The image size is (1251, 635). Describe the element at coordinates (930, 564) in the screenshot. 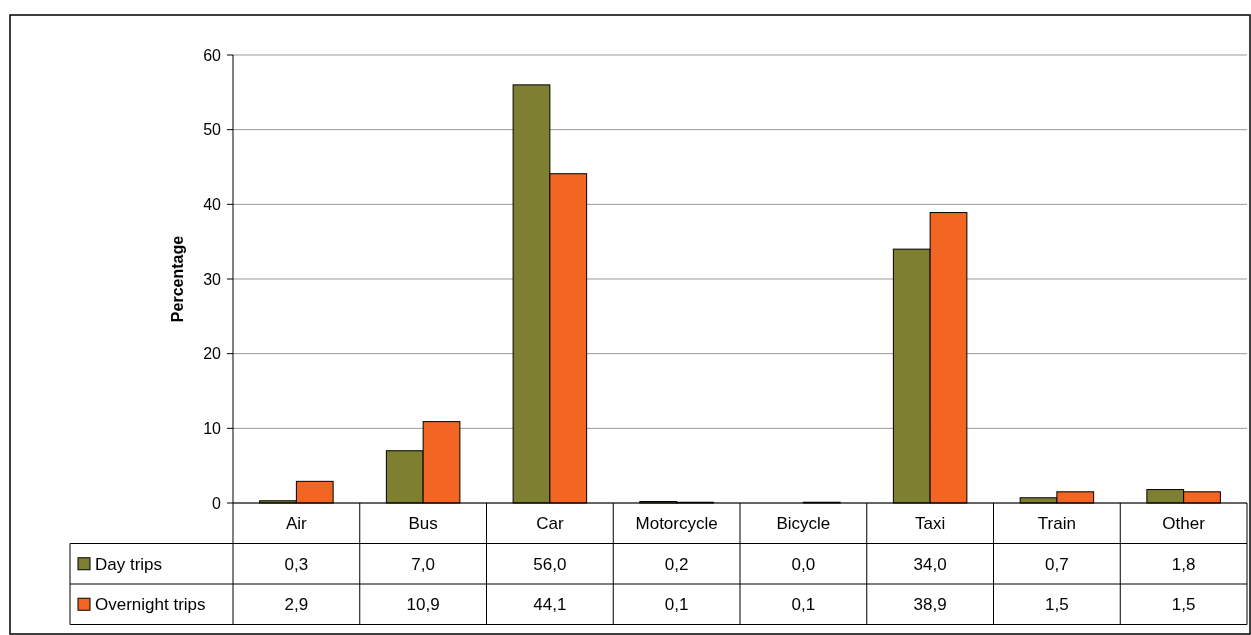

I see `data-label: 34,0` at that location.